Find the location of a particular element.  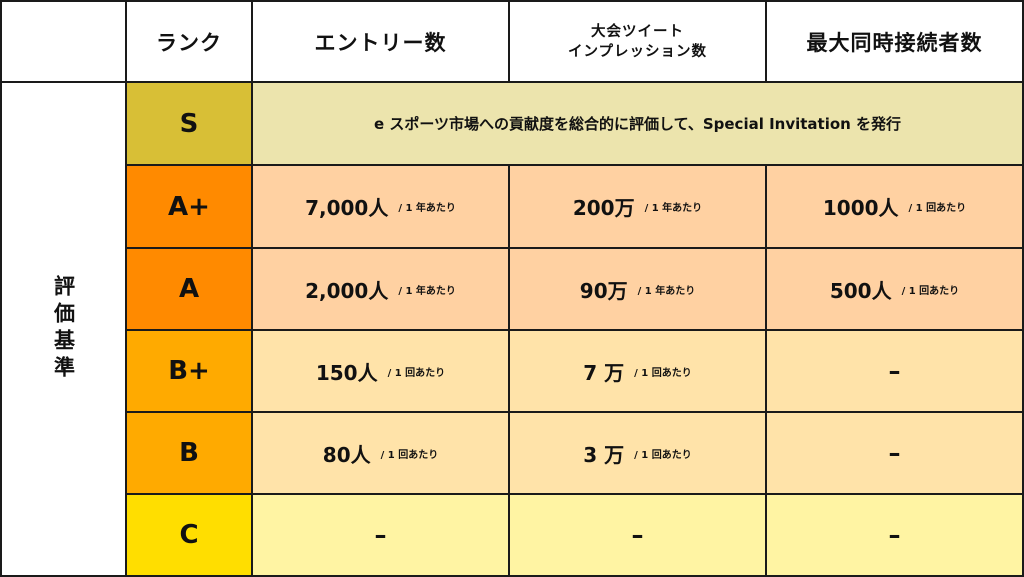

b-entries: 80人 / 1 回あたり is located at coordinates (380, 453).